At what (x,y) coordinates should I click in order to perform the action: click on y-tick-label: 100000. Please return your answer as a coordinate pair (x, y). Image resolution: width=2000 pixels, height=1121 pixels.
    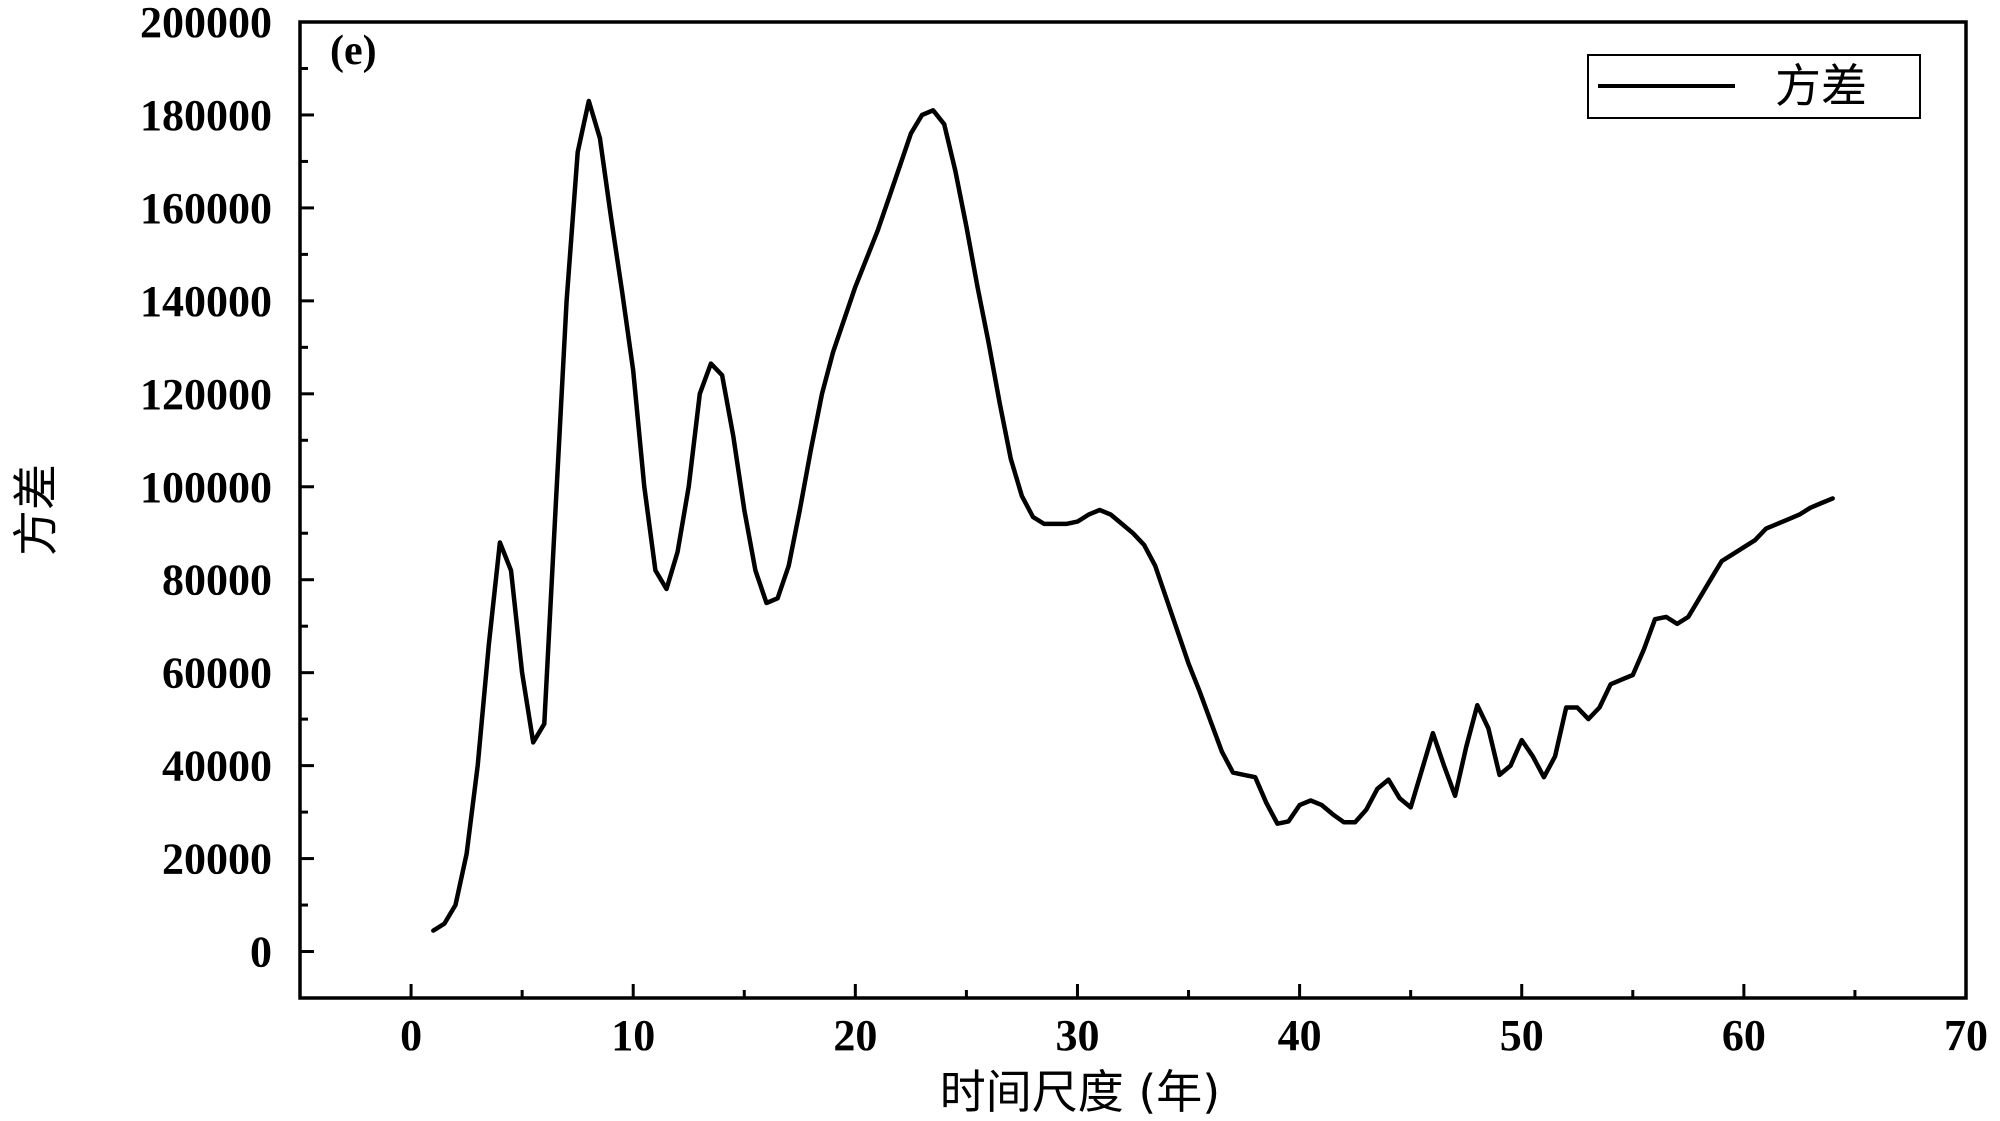
    Looking at the image, I should click on (206, 487).